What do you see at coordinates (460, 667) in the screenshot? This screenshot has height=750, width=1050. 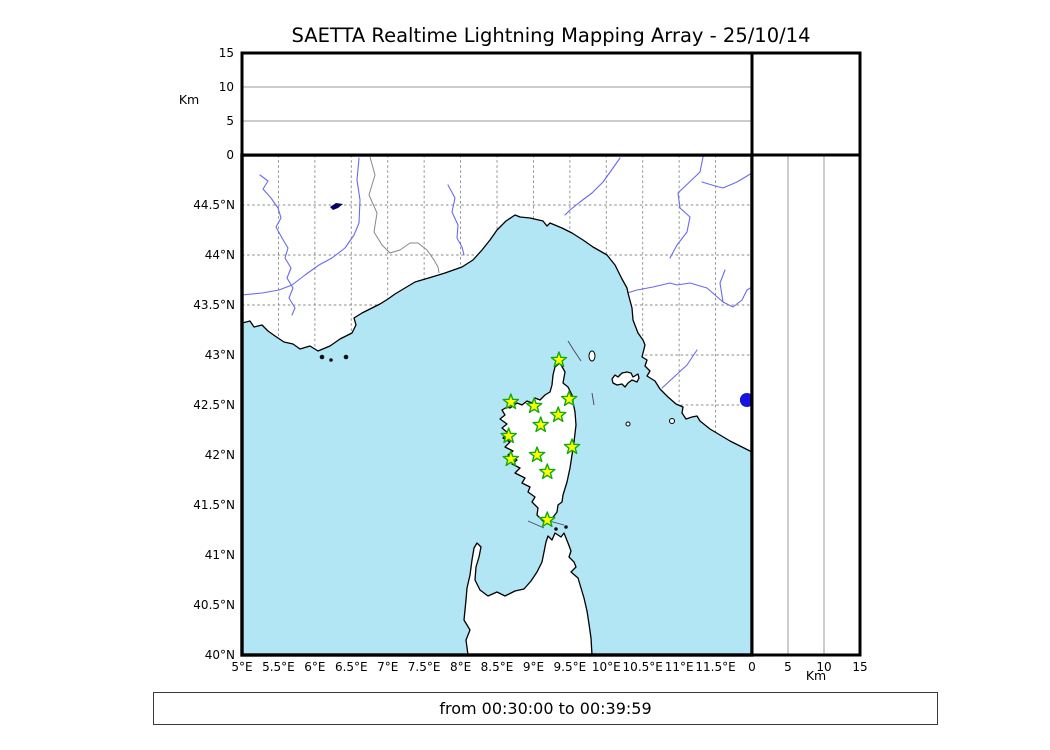 I see `lon-tick-label: 8°E` at bounding box center [460, 667].